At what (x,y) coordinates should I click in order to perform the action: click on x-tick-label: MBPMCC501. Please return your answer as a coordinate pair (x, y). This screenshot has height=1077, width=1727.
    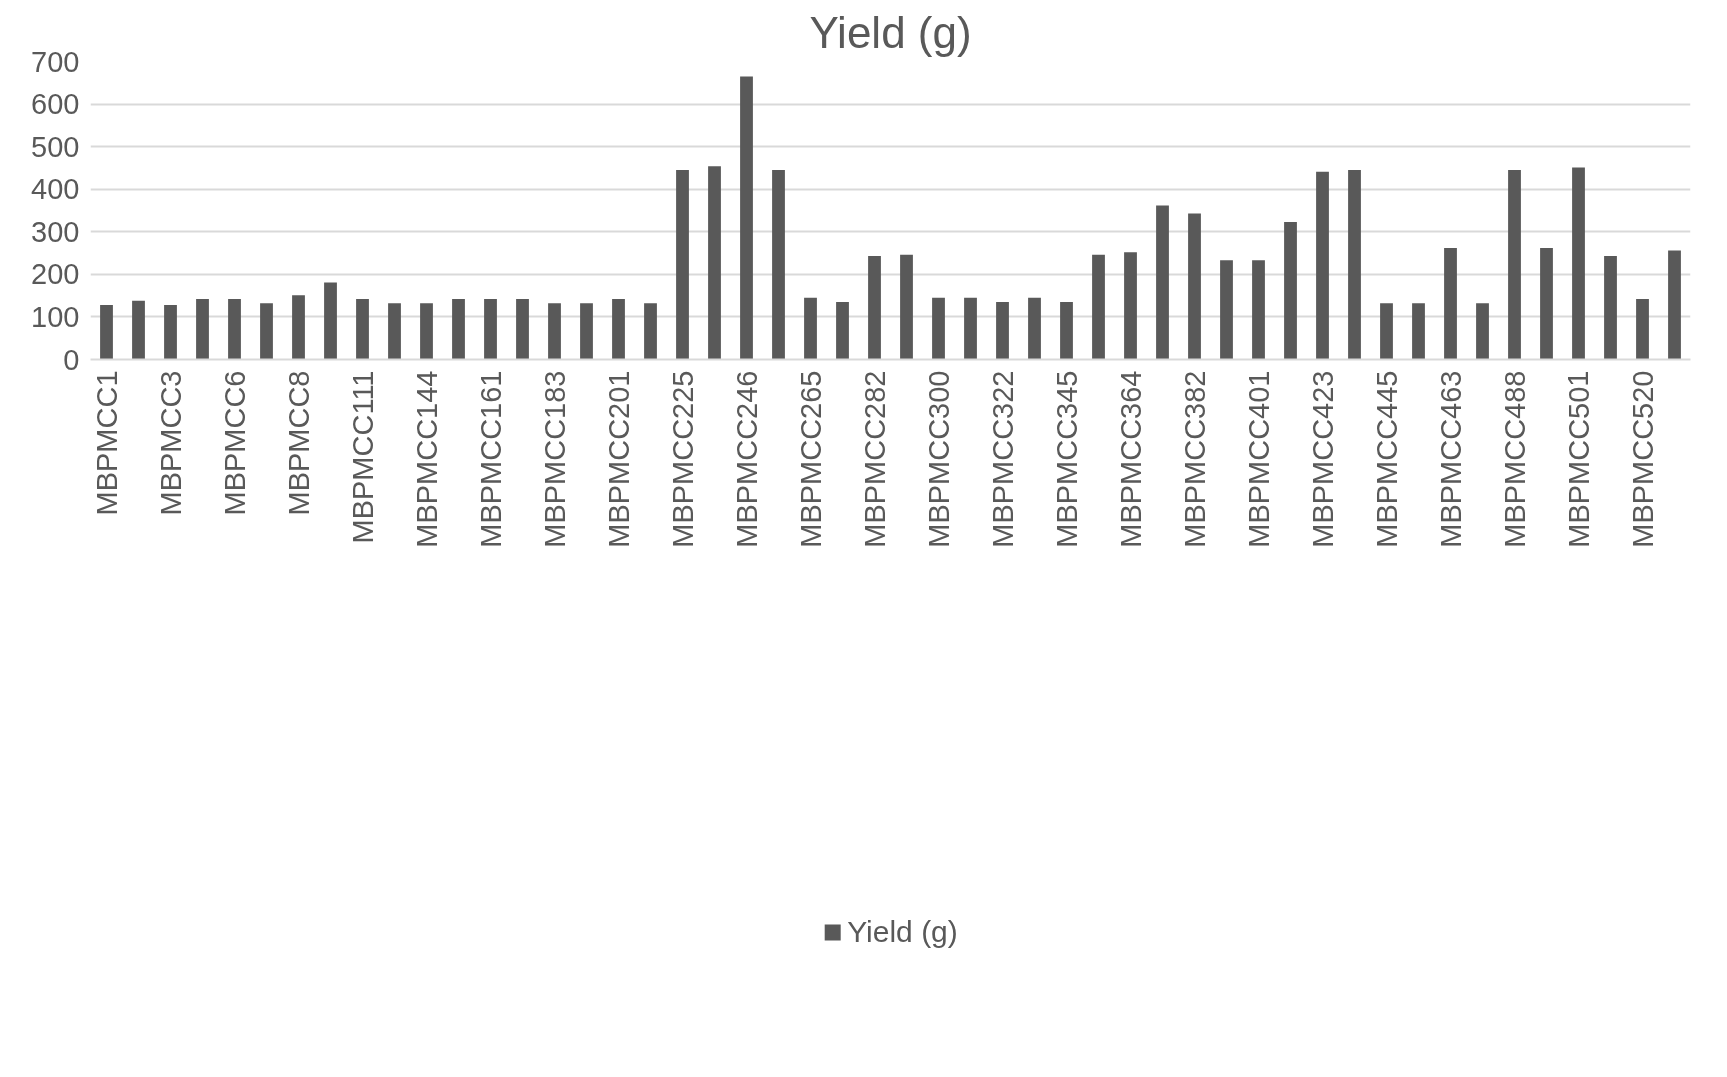
    Looking at the image, I should click on (1578, 459).